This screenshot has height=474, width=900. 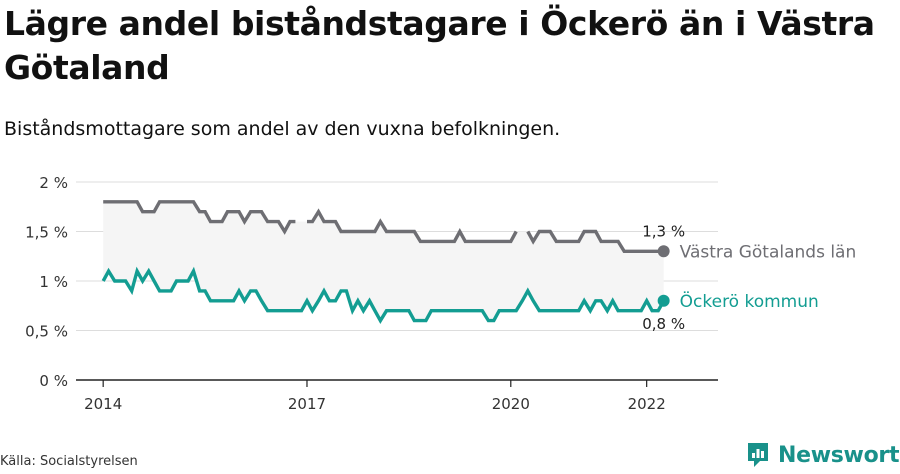 I want to click on series-end-marker-ockero, so click(x=663, y=300).